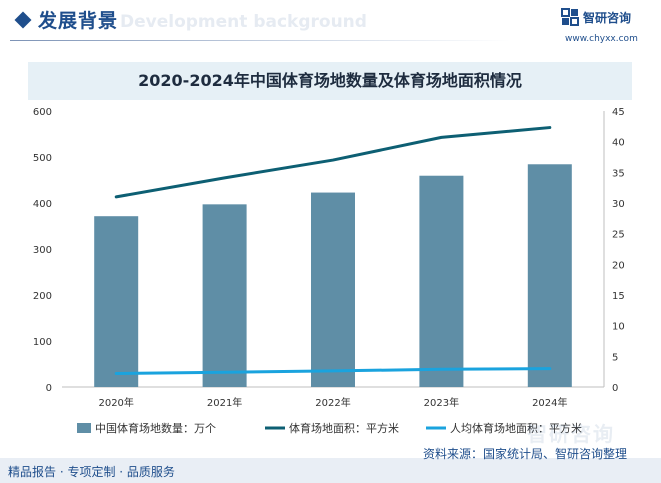  What do you see at coordinates (84, 428) in the screenshot?
I see `legend-swatch` at bounding box center [84, 428].